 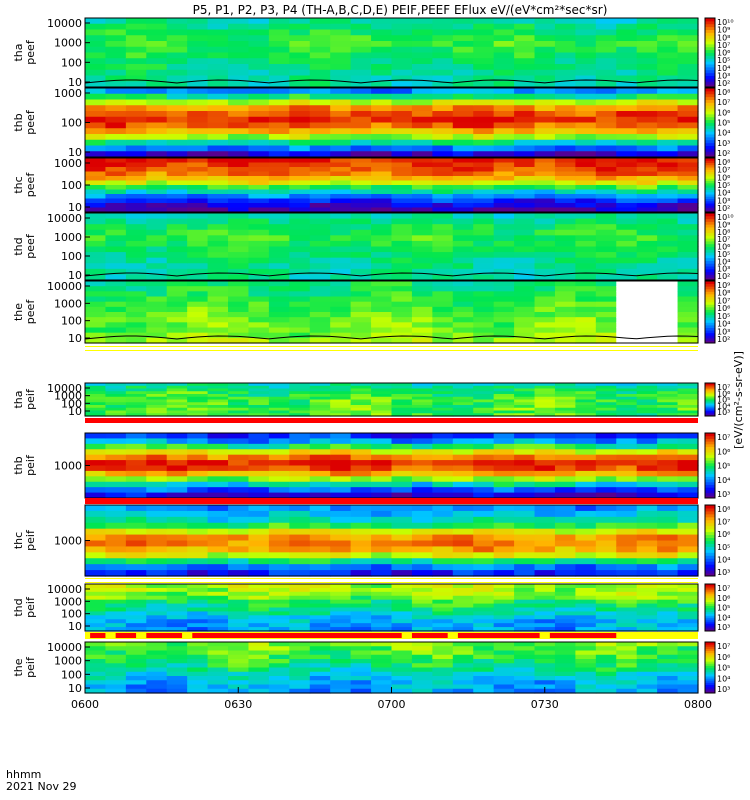 What do you see at coordinates (429, 635) in the screenshot?
I see `mode-bar-segment` at bounding box center [429, 635].